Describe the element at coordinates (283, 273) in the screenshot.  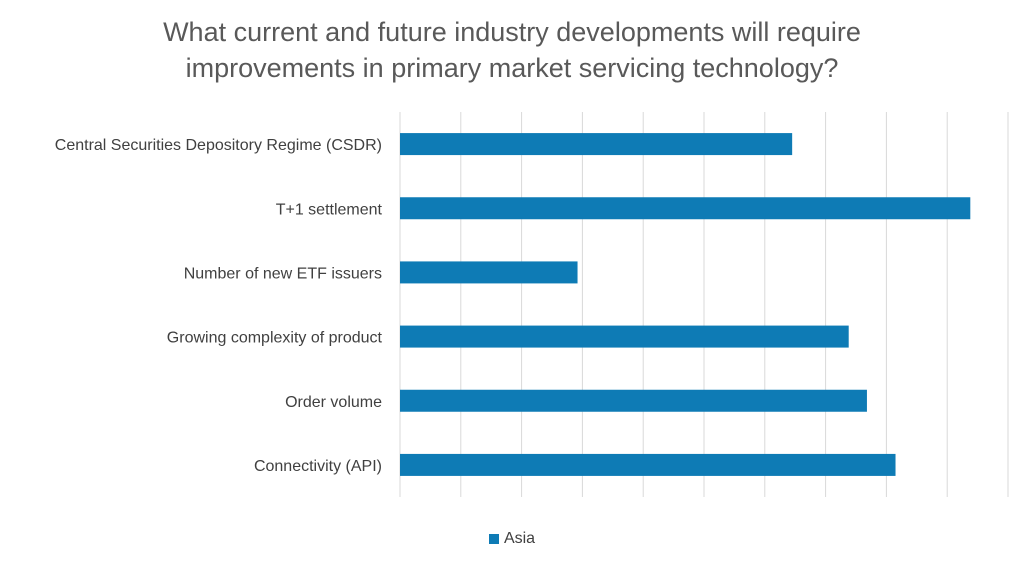
I see `category-label: Number of new ETF issuers` at that location.